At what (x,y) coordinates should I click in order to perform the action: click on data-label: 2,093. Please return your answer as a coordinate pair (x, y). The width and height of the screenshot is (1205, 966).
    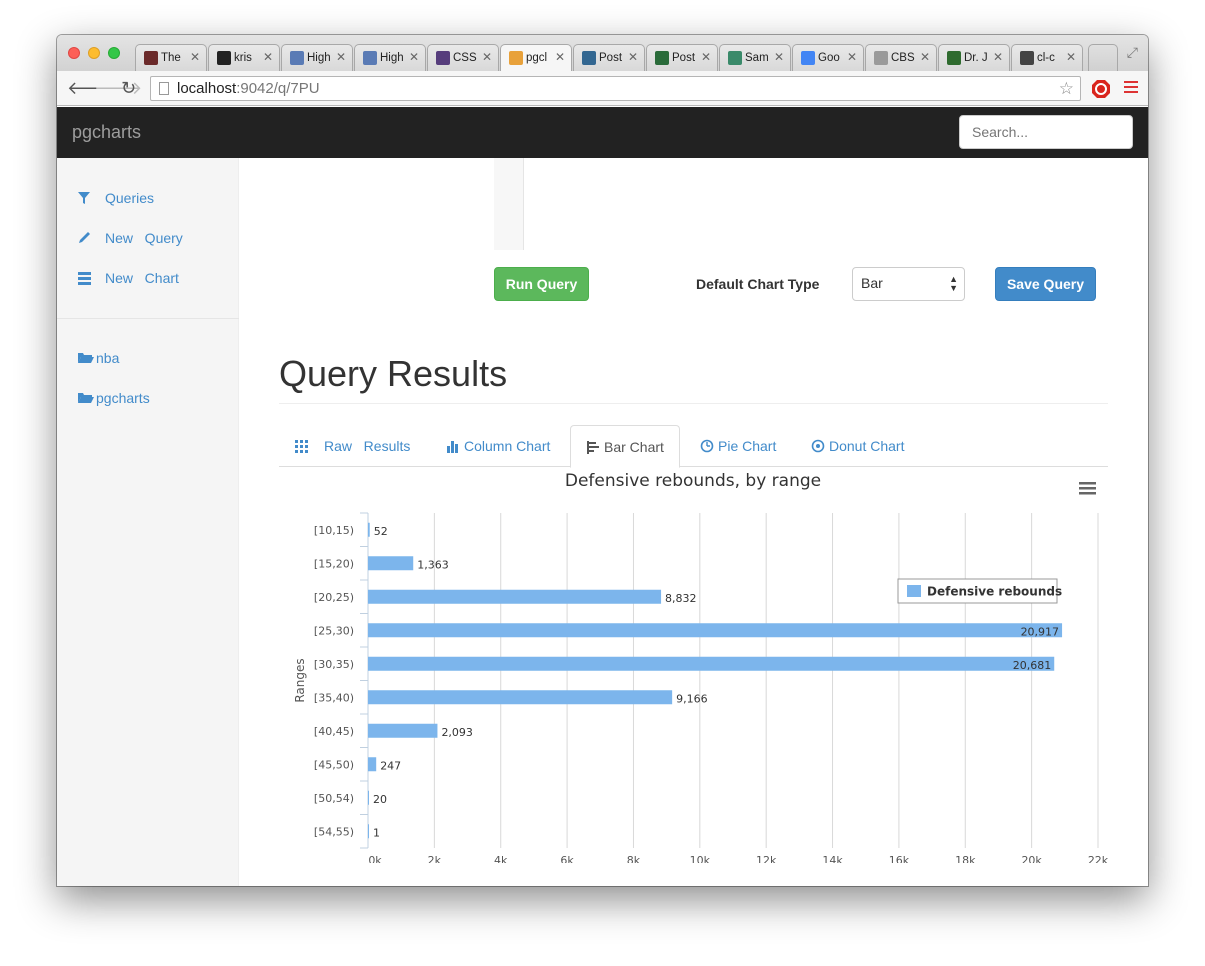
    Looking at the image, I should click on (457, 732).